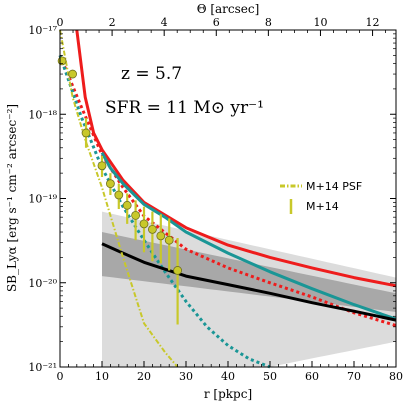  What do you see at coordinates (228, 376) in the screenshot?
I see `x-tick-label: 40` at bounding box center [228, 376].